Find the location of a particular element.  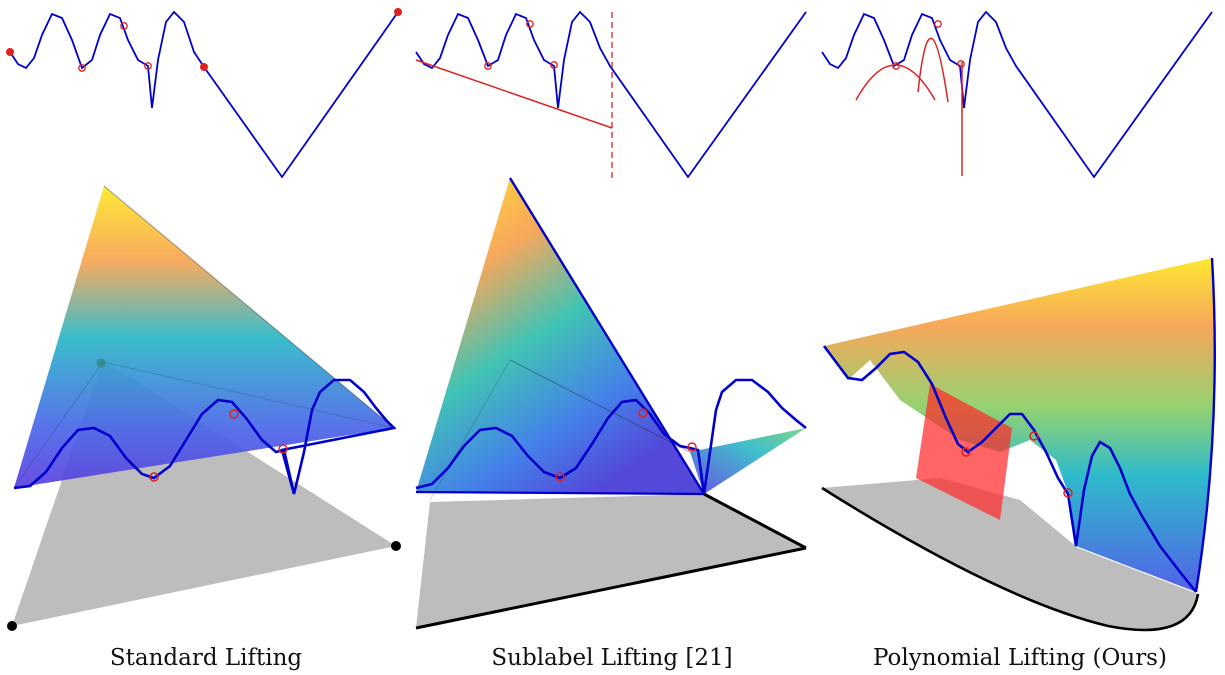

cutting-plane is located at coordinates (964, 452).